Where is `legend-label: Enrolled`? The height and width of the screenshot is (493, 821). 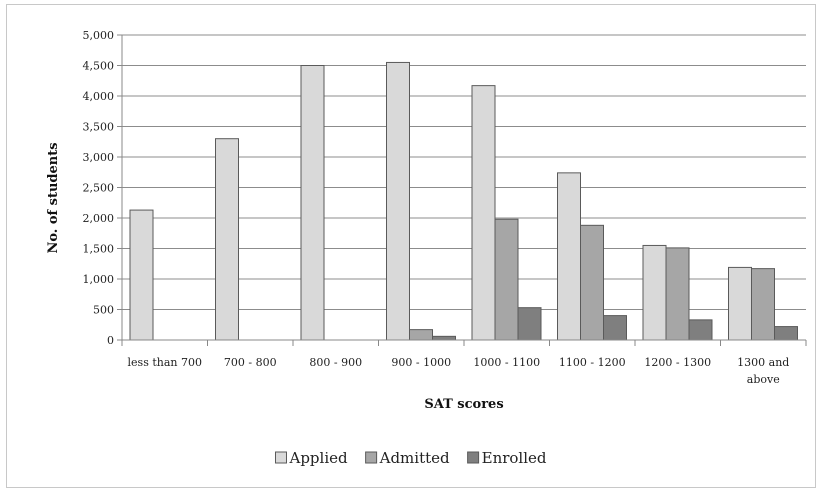
legend-label: Enrolled is located at coordinates (514, 458).